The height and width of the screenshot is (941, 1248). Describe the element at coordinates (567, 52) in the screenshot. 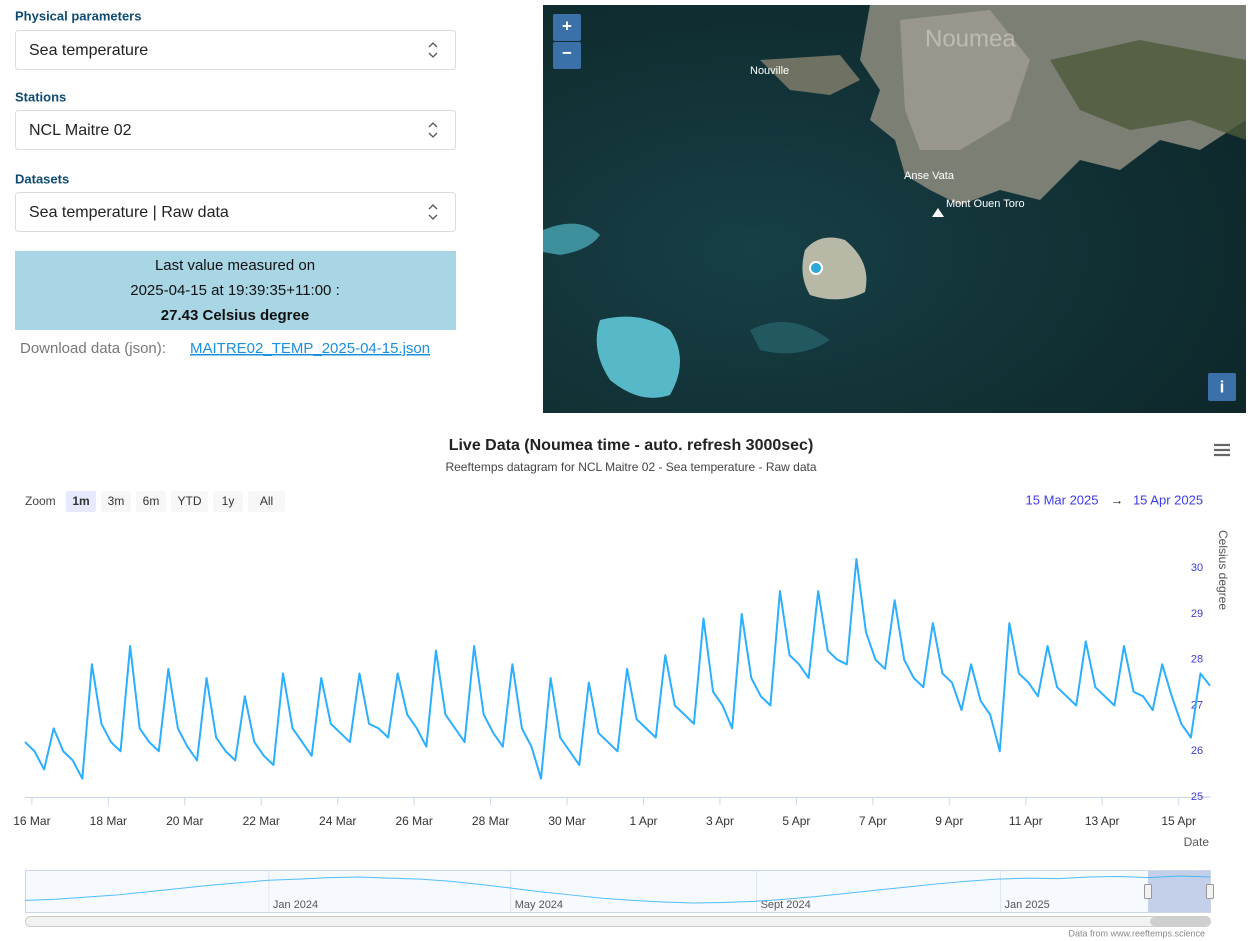

I see `zoom-out-label: −` at that location.